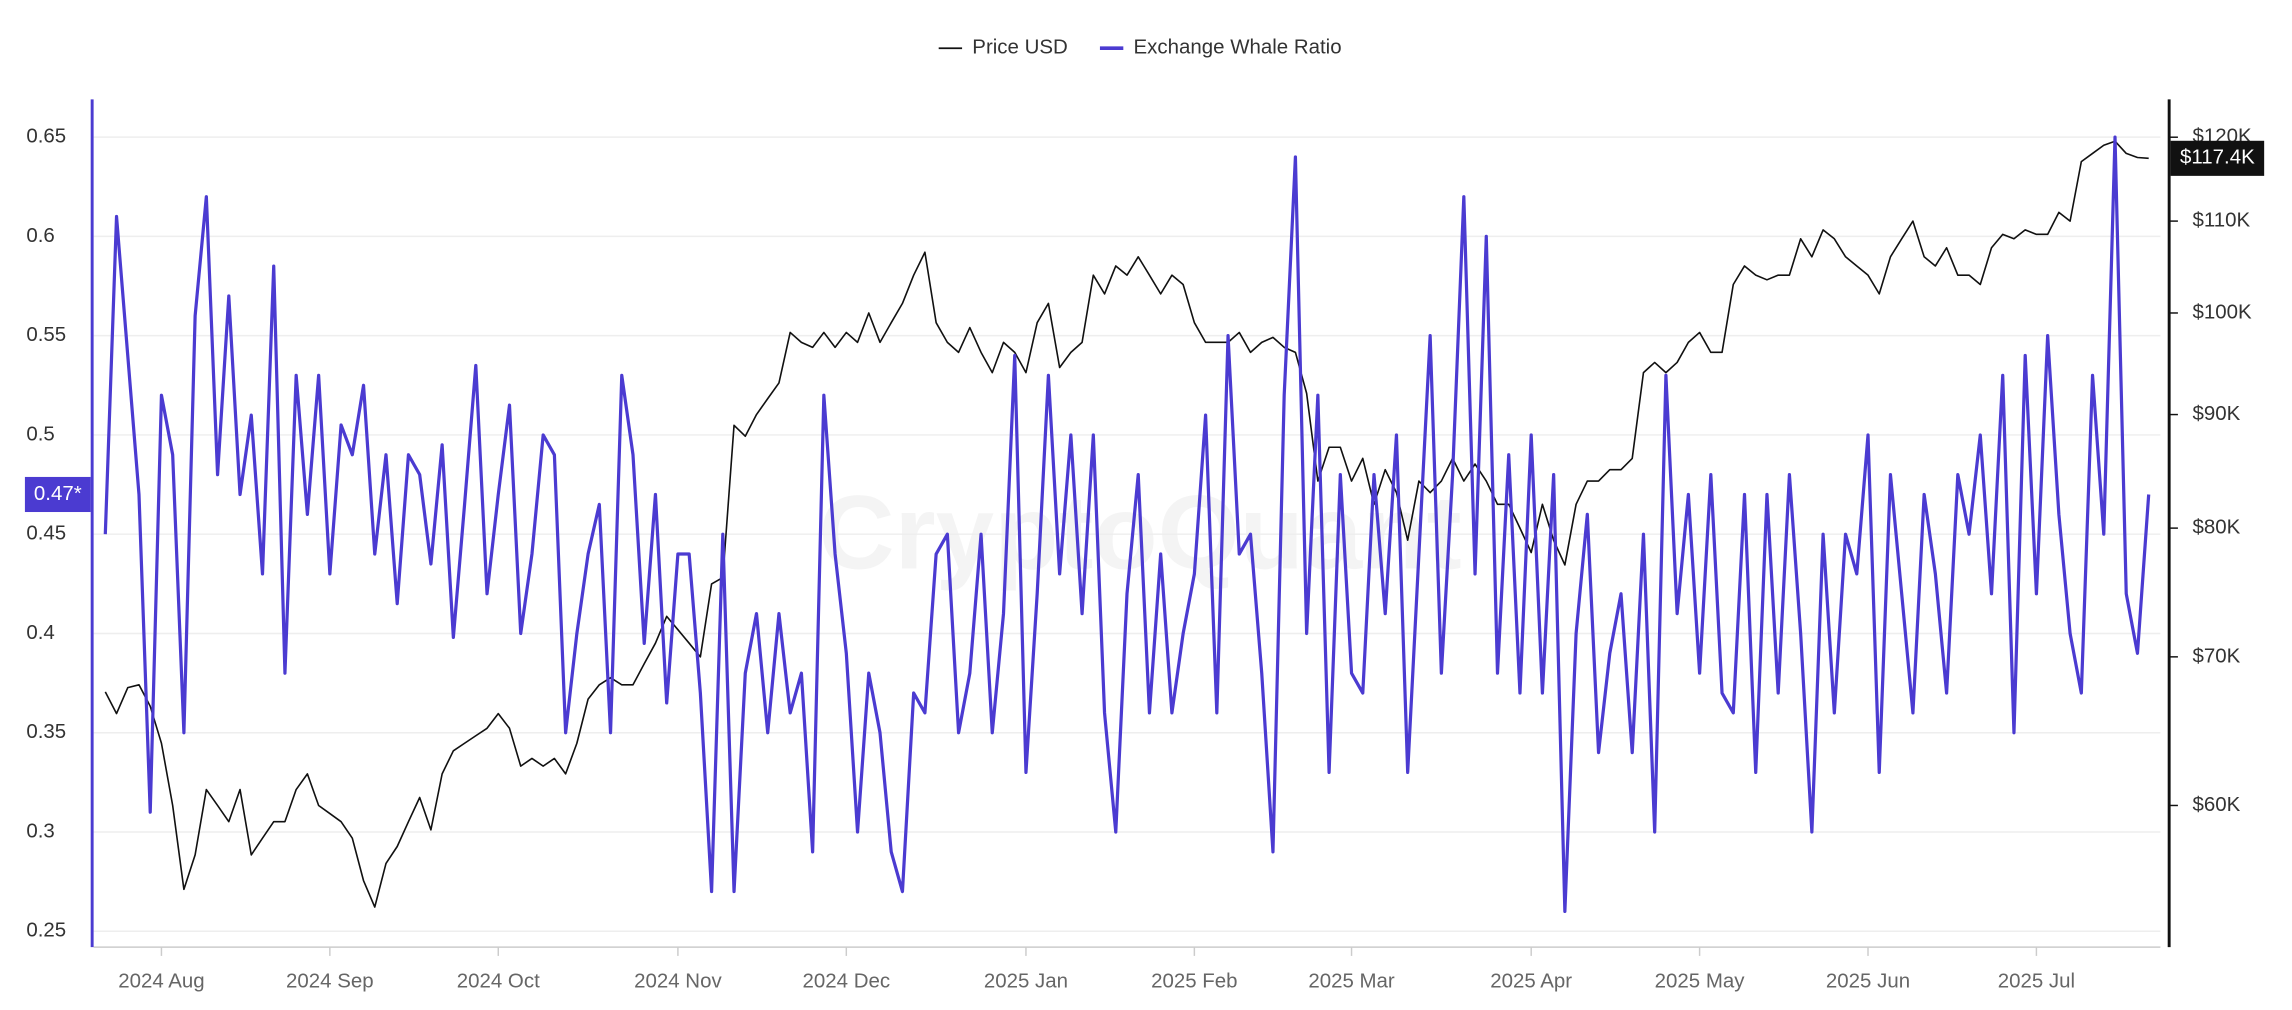  Describe the element at coordinates (46, 334) in the screenshot. I see `y-tick-label: 0.55` at that location.